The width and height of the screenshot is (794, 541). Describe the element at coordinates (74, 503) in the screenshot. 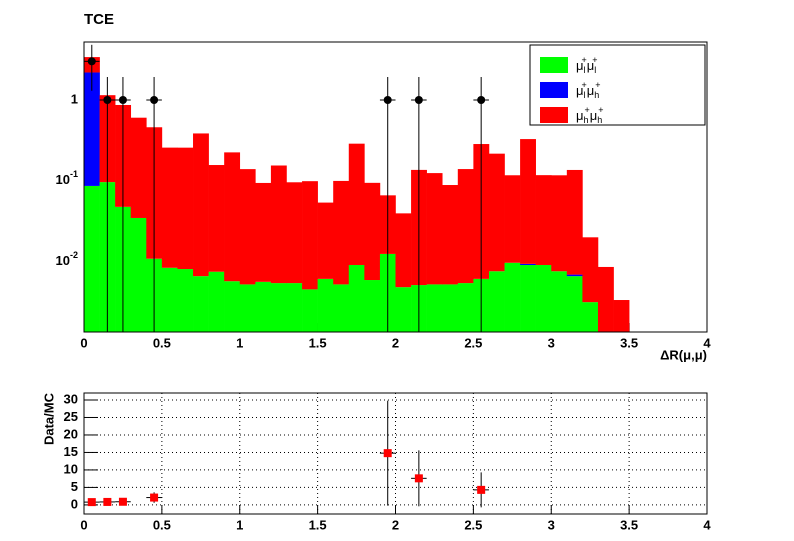

I see `y-tick-label: 0` at that location.